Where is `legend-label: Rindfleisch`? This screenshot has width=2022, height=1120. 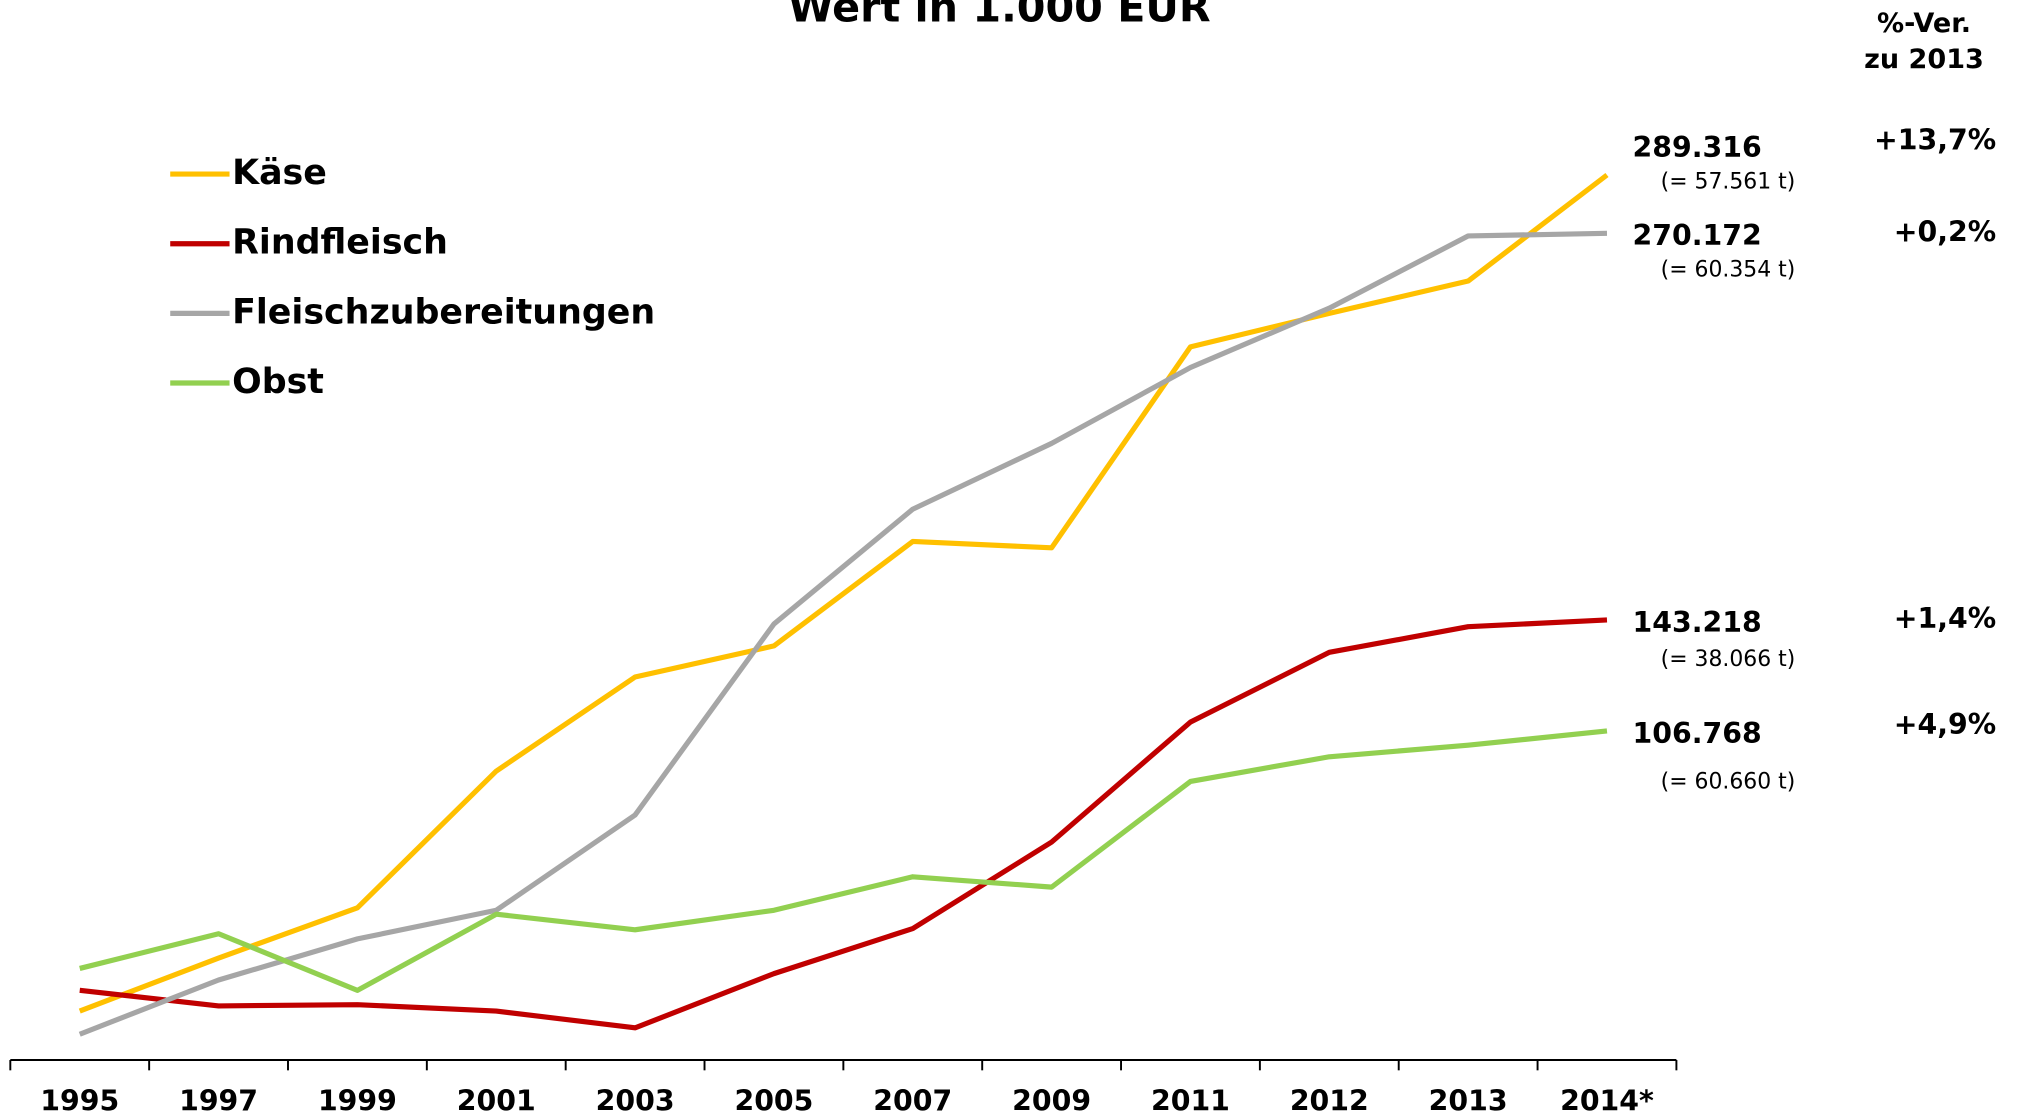 legend-label: Rindfleisch is located at coordinates (340, 243).